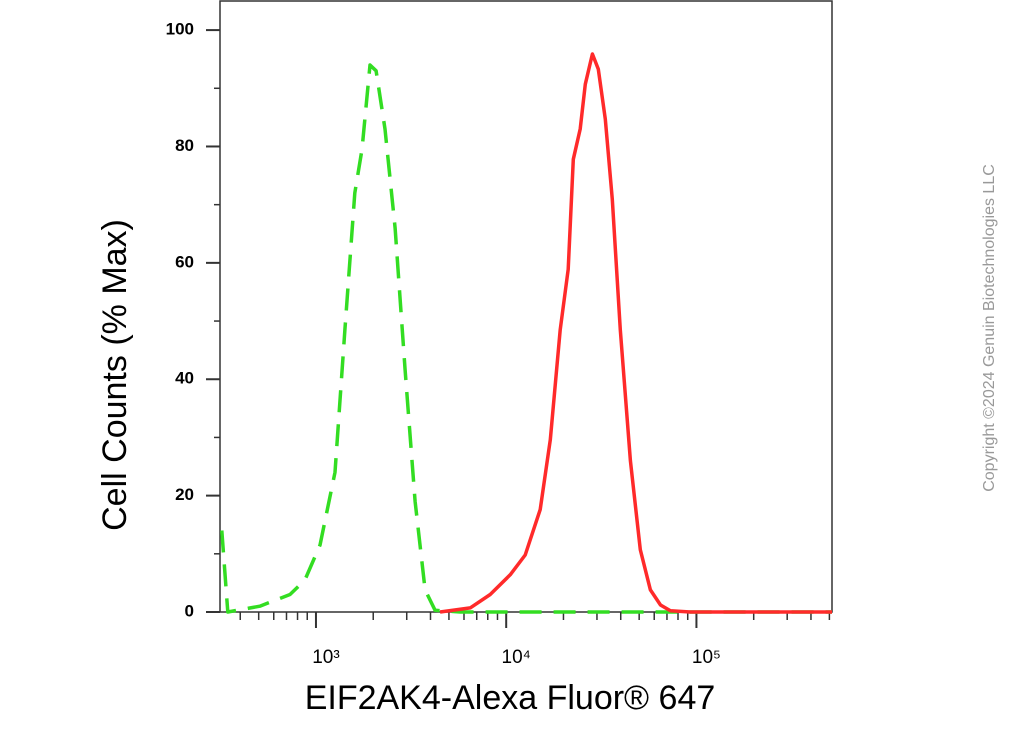 The image size is (1022, 730). What do you see at coordinates (184, 494) in the screenshot?
I see `y-tick-label: 20` at bounding box center [184, 494].